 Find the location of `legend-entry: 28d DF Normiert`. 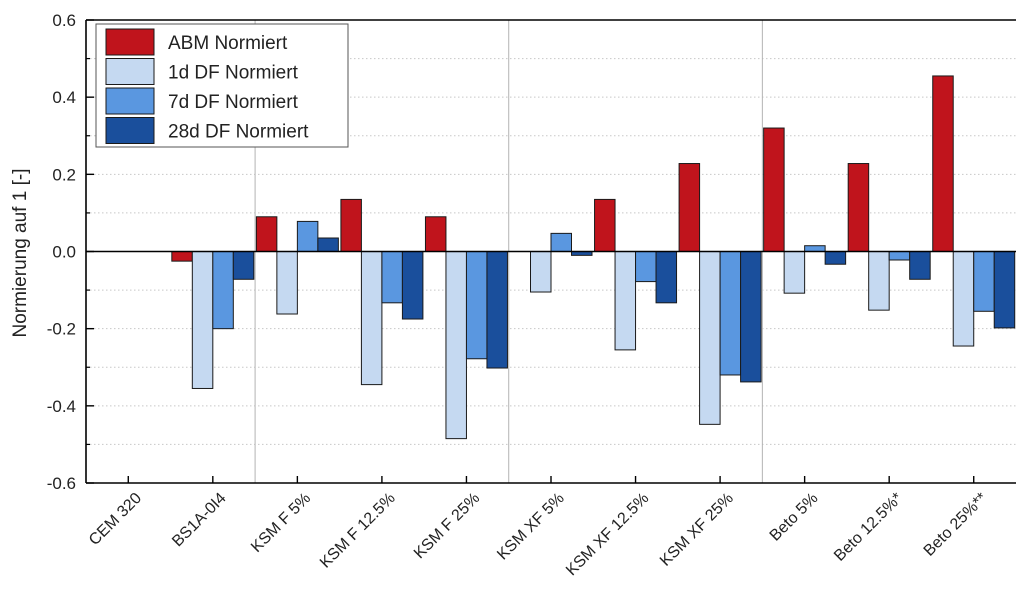

legend-entry: 28d DF Normiert is located at coordinates (238, 132).